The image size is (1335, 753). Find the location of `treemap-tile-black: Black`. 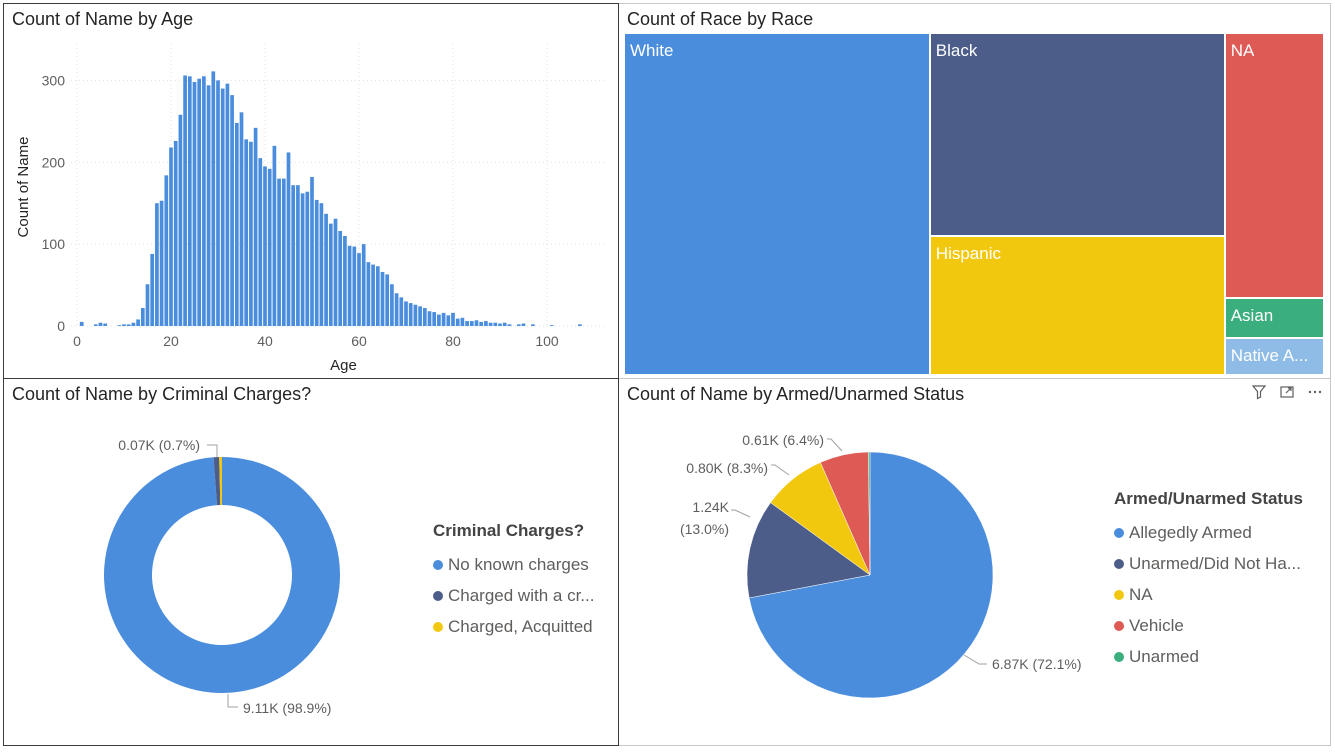

treemap-tile-black: Black is located at coordinates (1078, 135).